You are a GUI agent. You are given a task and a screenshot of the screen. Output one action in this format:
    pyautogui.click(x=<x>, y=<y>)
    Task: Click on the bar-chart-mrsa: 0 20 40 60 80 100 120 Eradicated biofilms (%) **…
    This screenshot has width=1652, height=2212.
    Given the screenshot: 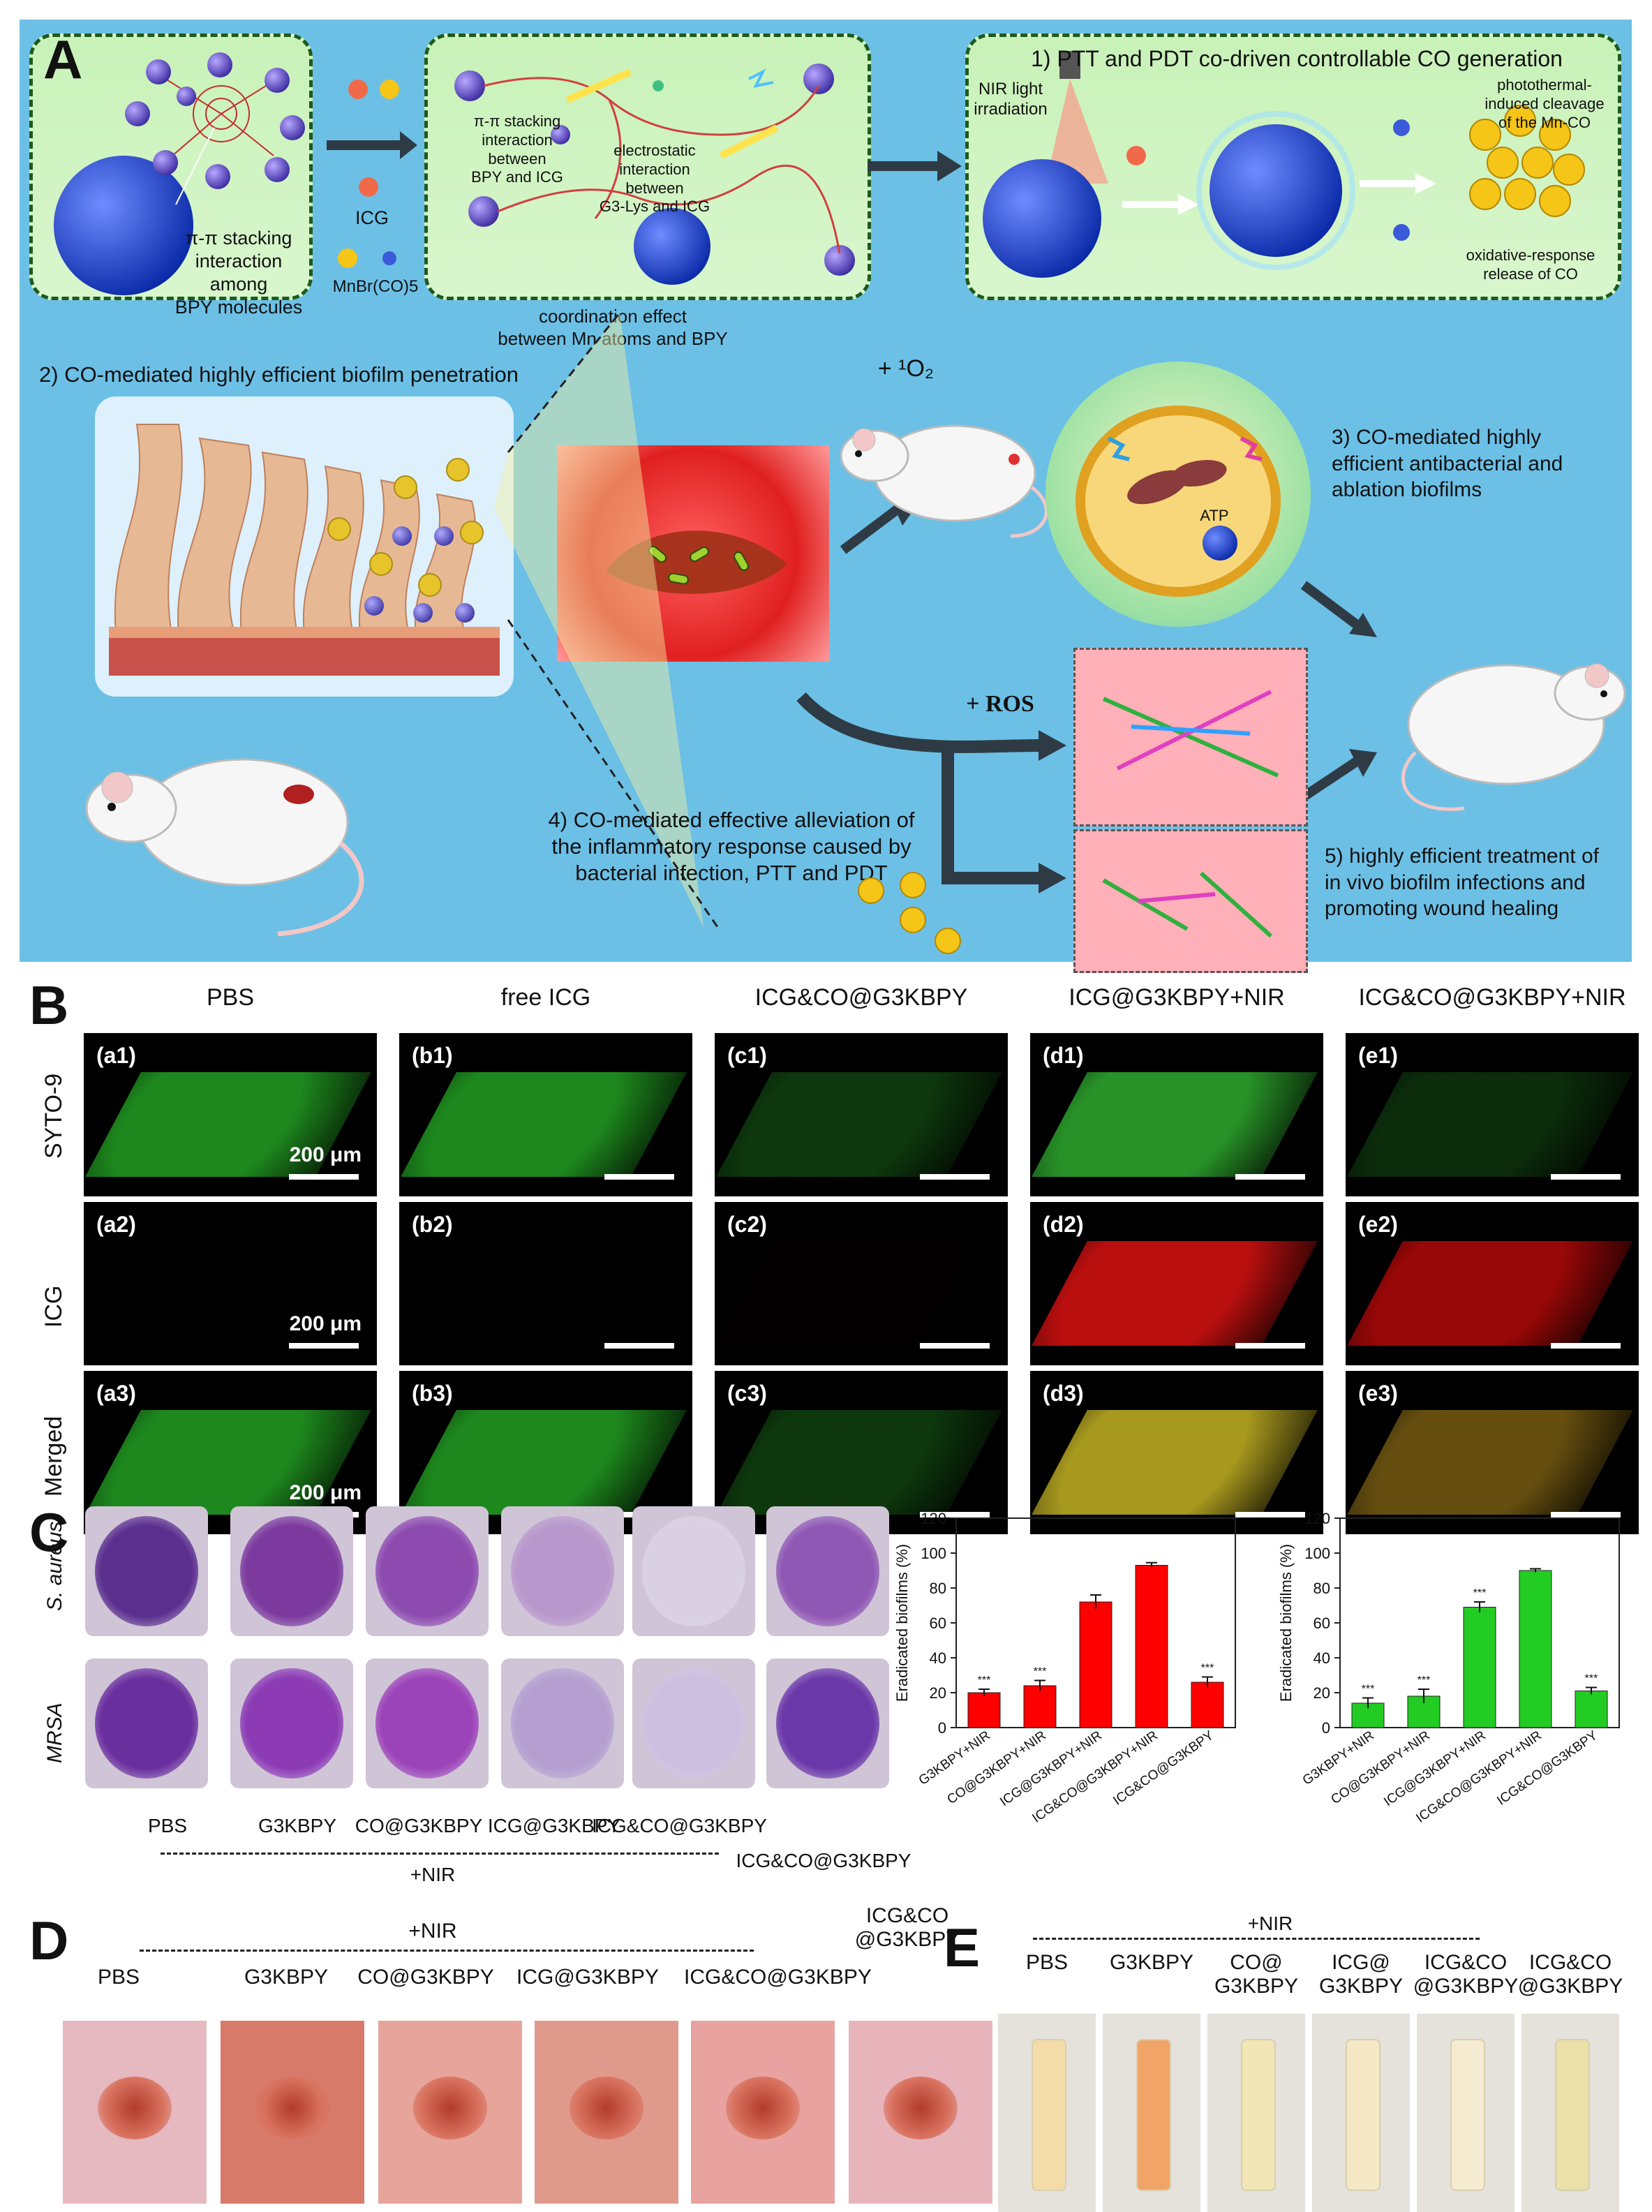 What is the action you would take?
    pyautogui.click(x=1448, y=1668)
    